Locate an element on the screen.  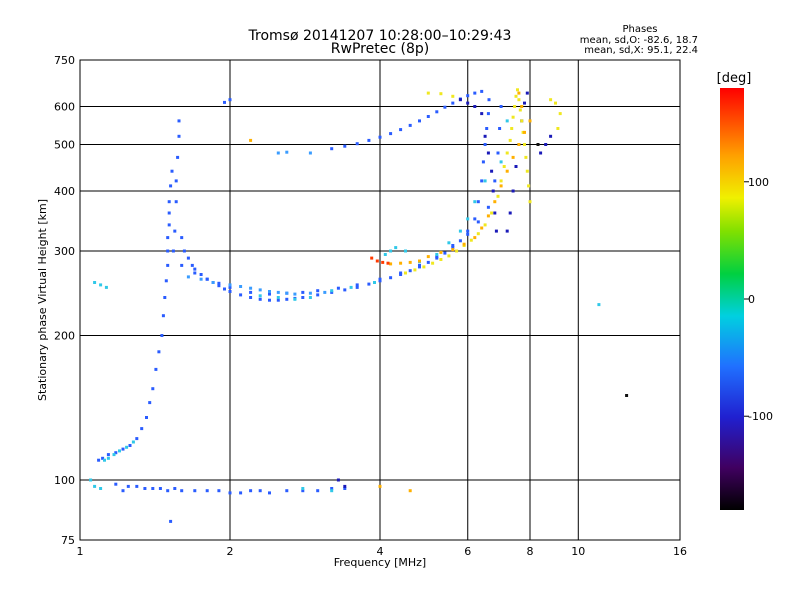
y-tick-label: 750 is located at coordinates (64, 60).